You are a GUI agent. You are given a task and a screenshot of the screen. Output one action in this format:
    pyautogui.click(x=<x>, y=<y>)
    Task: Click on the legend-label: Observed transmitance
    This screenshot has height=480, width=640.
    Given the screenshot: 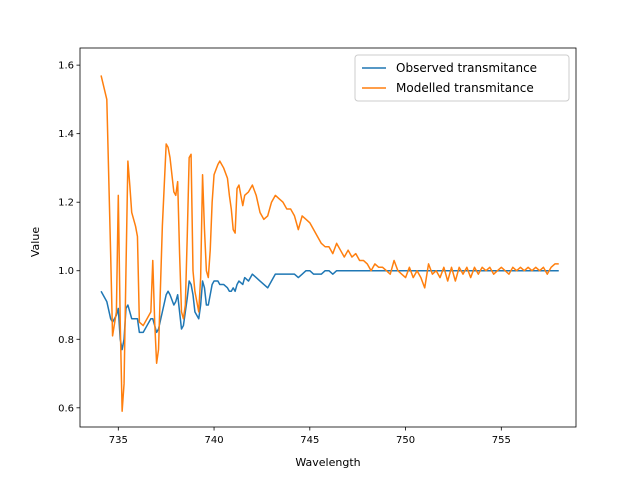 What is the action you would take?
    pyautogui.click(x=466, y=68)
    